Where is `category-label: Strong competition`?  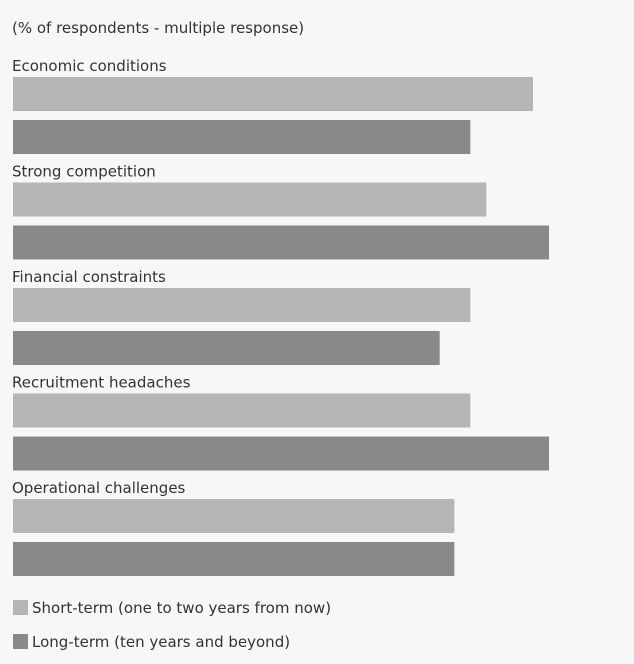
category-label: Strong competition is located at coordinates (84, 172).